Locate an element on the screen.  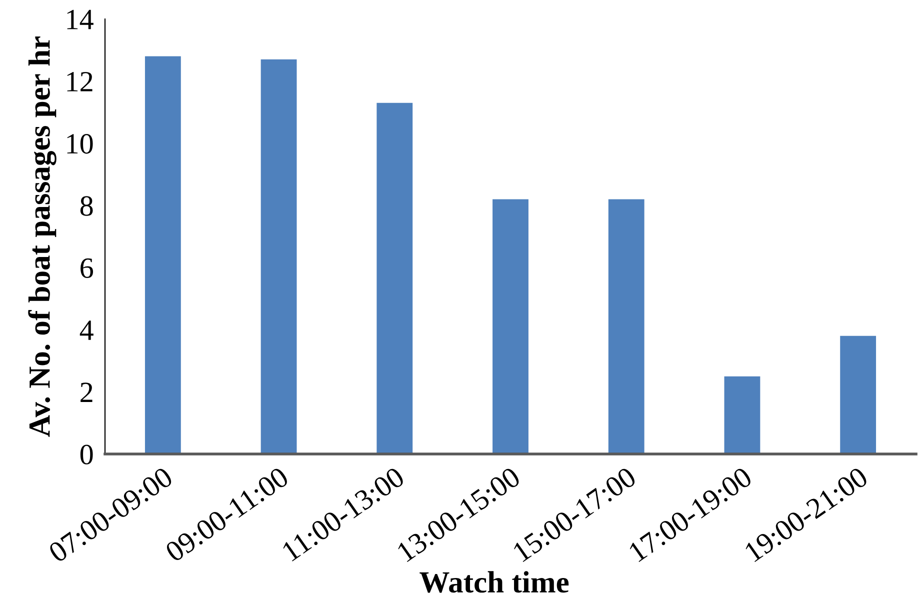
y-tick-label: 4 is located at coordinates (87, 330).